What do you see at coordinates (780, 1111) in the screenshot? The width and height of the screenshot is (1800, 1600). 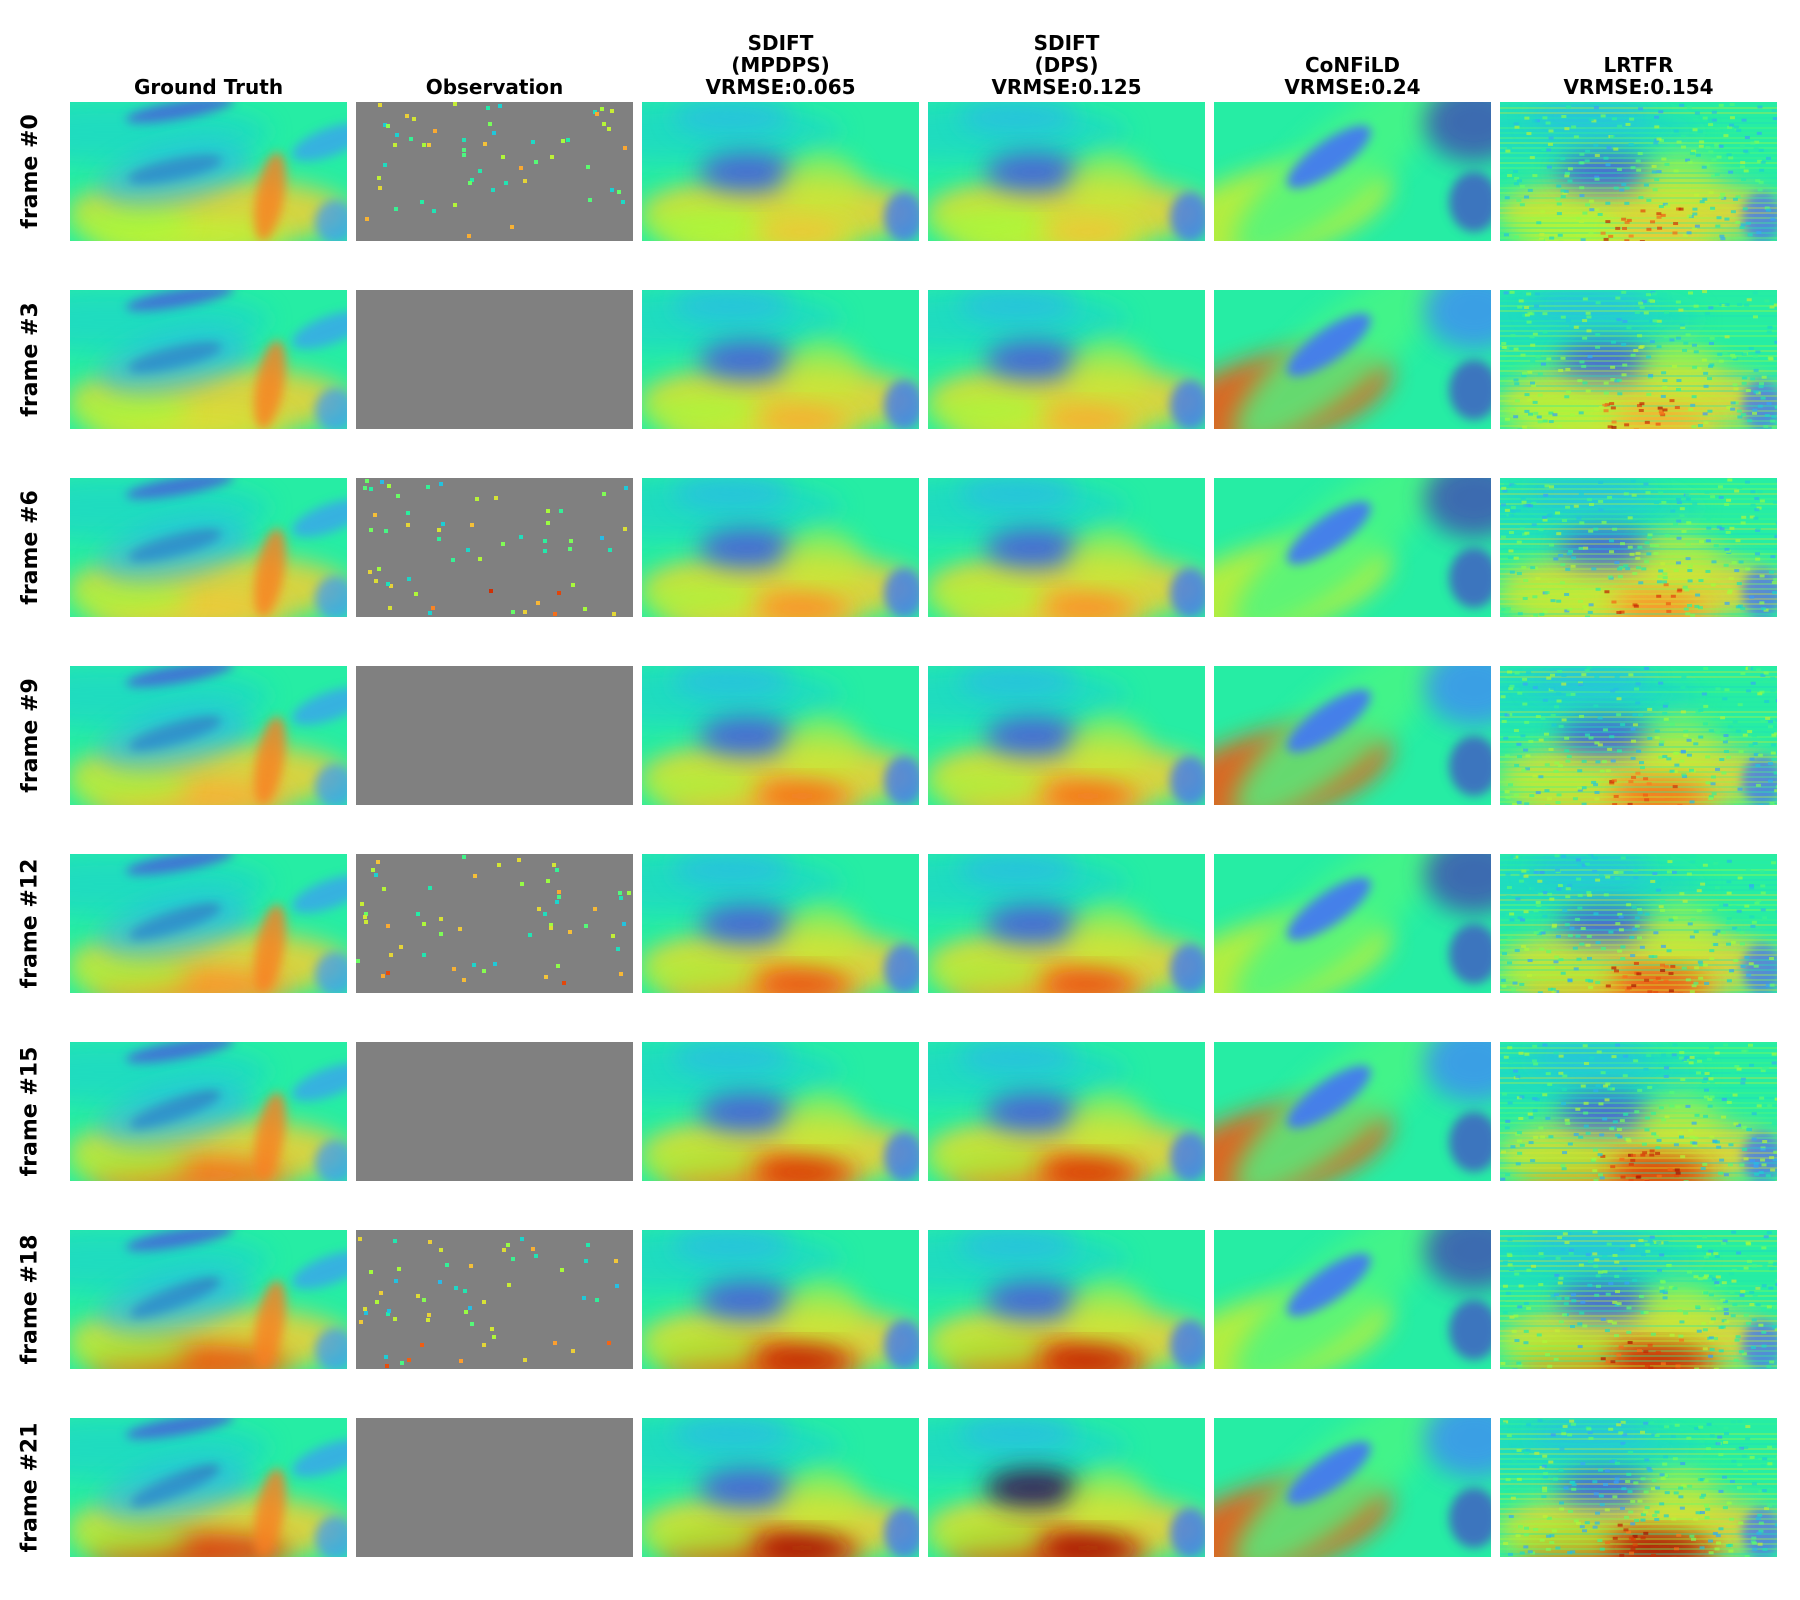 I see `field-heatmap` at bounding box center [780, 1111].